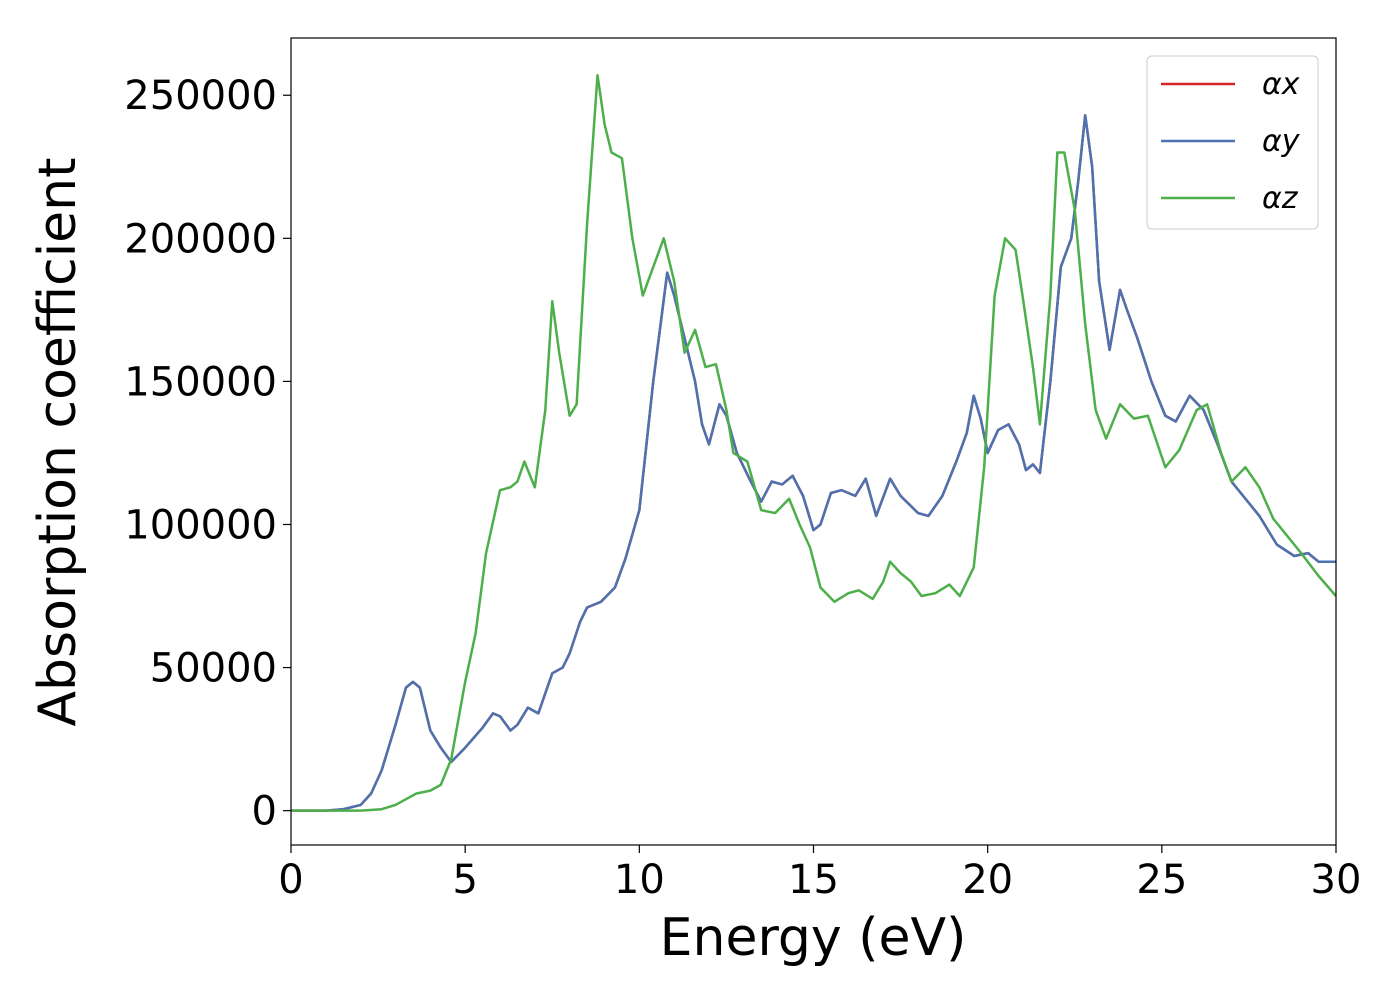  What do you see at coordinates (200, 382) in the screenshot?
I see `y-tick-label: 150000` at bounding box center [200, 382].